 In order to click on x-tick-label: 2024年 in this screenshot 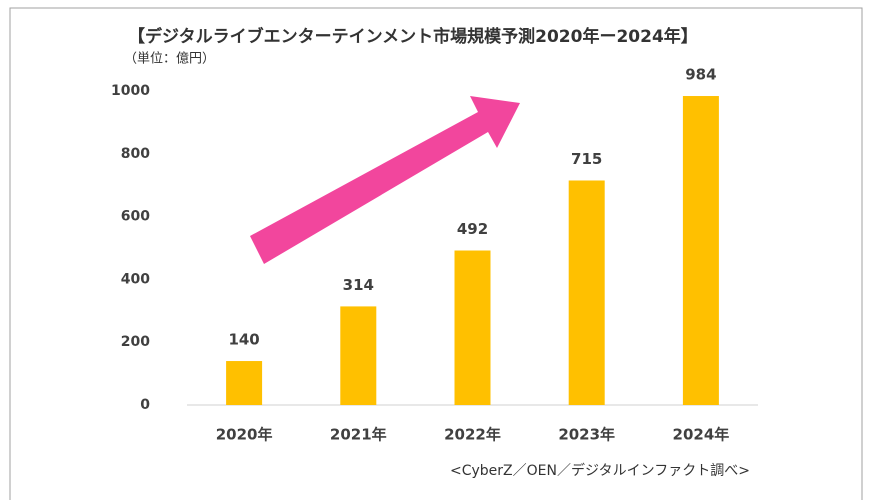, I will do `click(701, 435)`.